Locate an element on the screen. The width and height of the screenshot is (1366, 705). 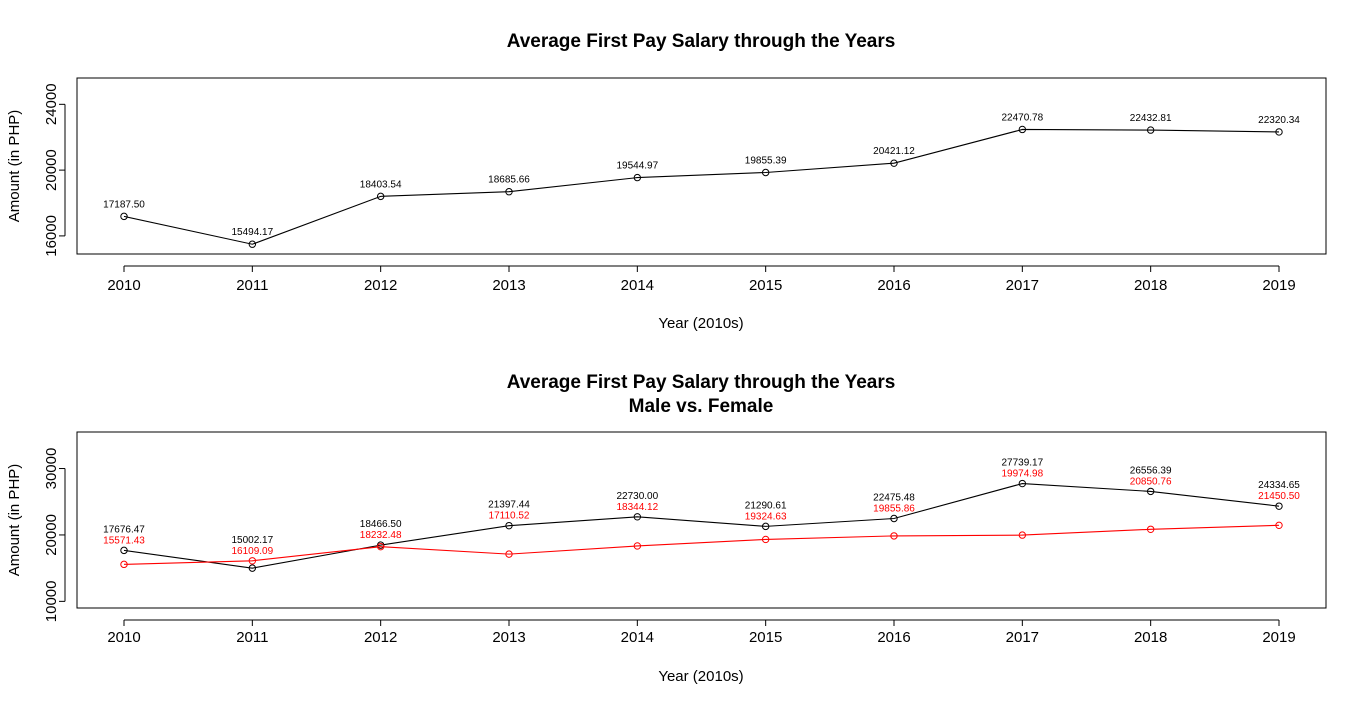
bottom-series-1-data-label: 19974.98 is located at coordinates (1022, 474).